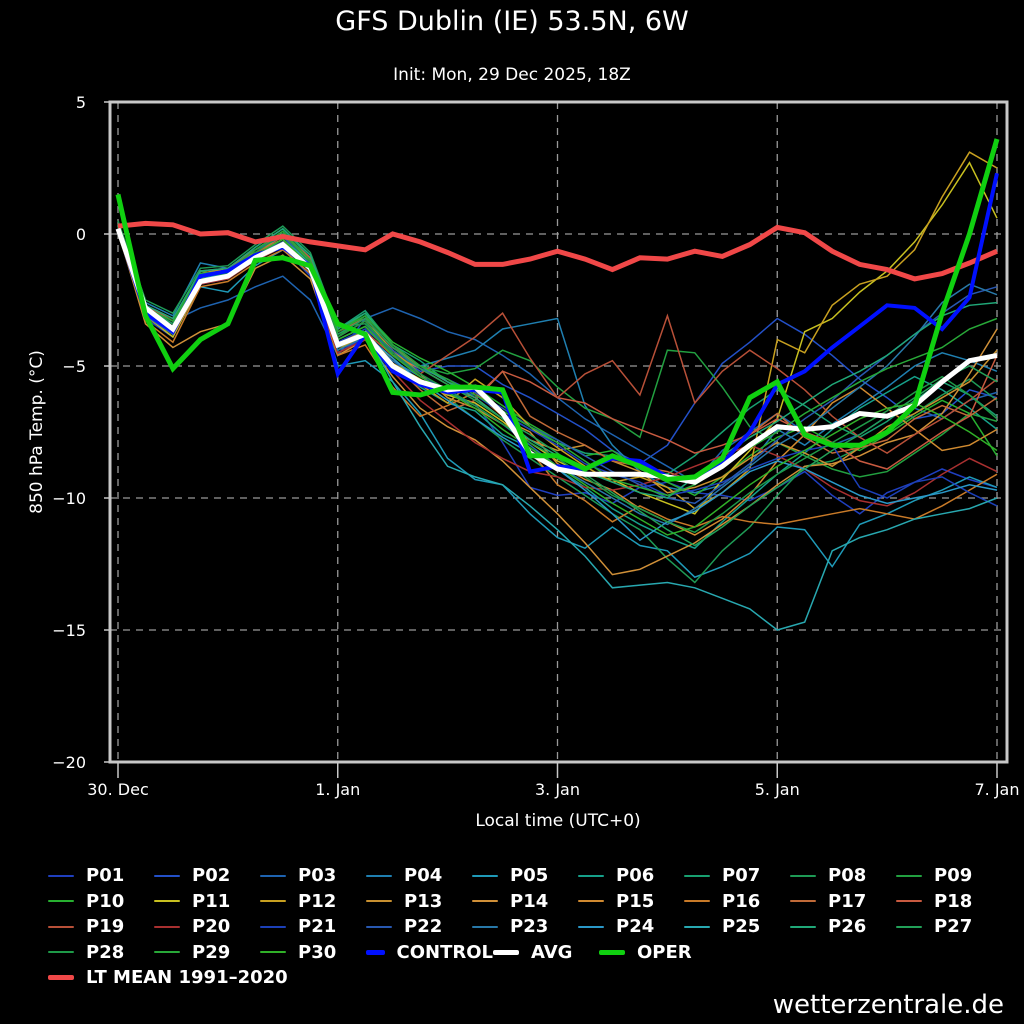  What do you see at coordinates (105, 952) in the screenshot?
I see `legend-label: P28` at bounding box center [105, 952].